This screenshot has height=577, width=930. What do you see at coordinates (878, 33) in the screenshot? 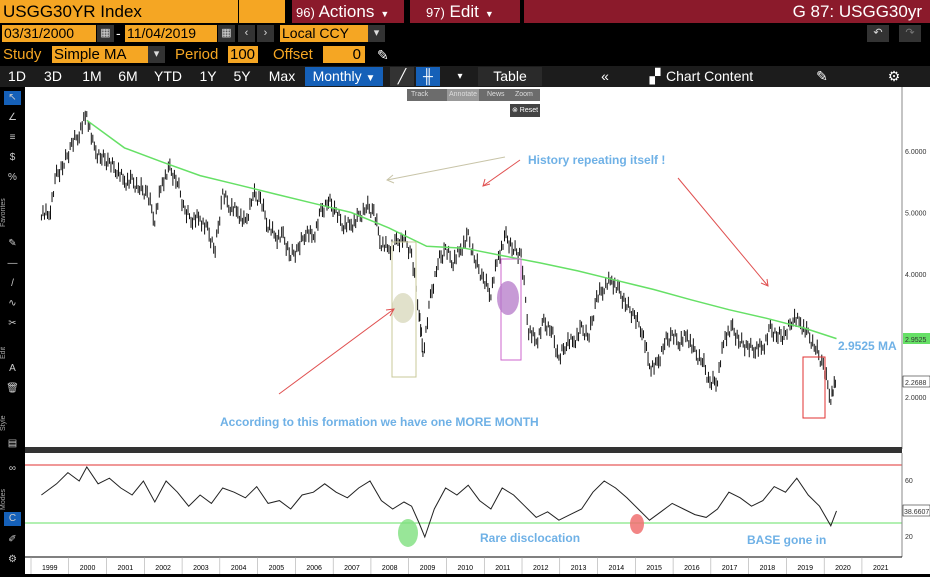
I see `undo-icon: ↶` at bounding box center [878, 33].